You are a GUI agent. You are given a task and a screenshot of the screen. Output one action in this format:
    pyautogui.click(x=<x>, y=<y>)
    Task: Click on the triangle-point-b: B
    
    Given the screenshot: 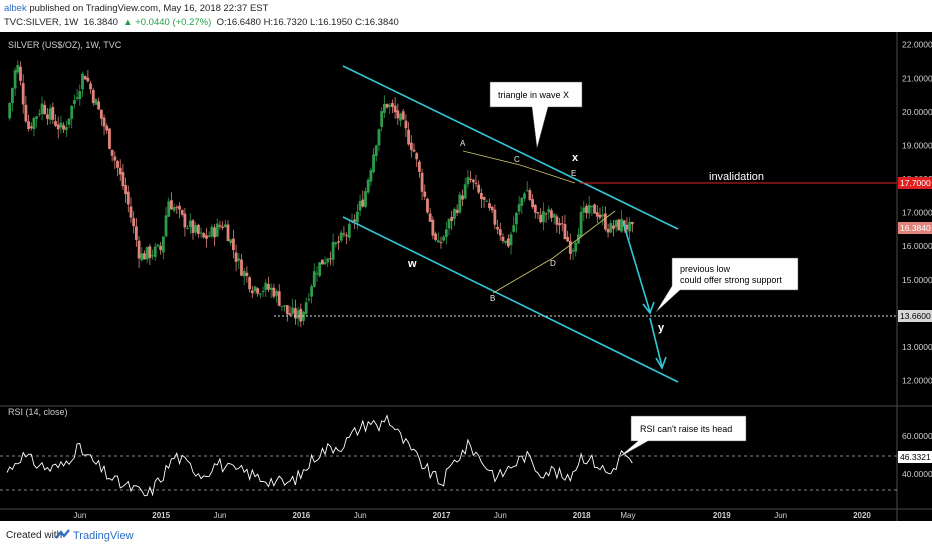 What is the action you would take?
    pyautogui.click(x=492, y=298)
    